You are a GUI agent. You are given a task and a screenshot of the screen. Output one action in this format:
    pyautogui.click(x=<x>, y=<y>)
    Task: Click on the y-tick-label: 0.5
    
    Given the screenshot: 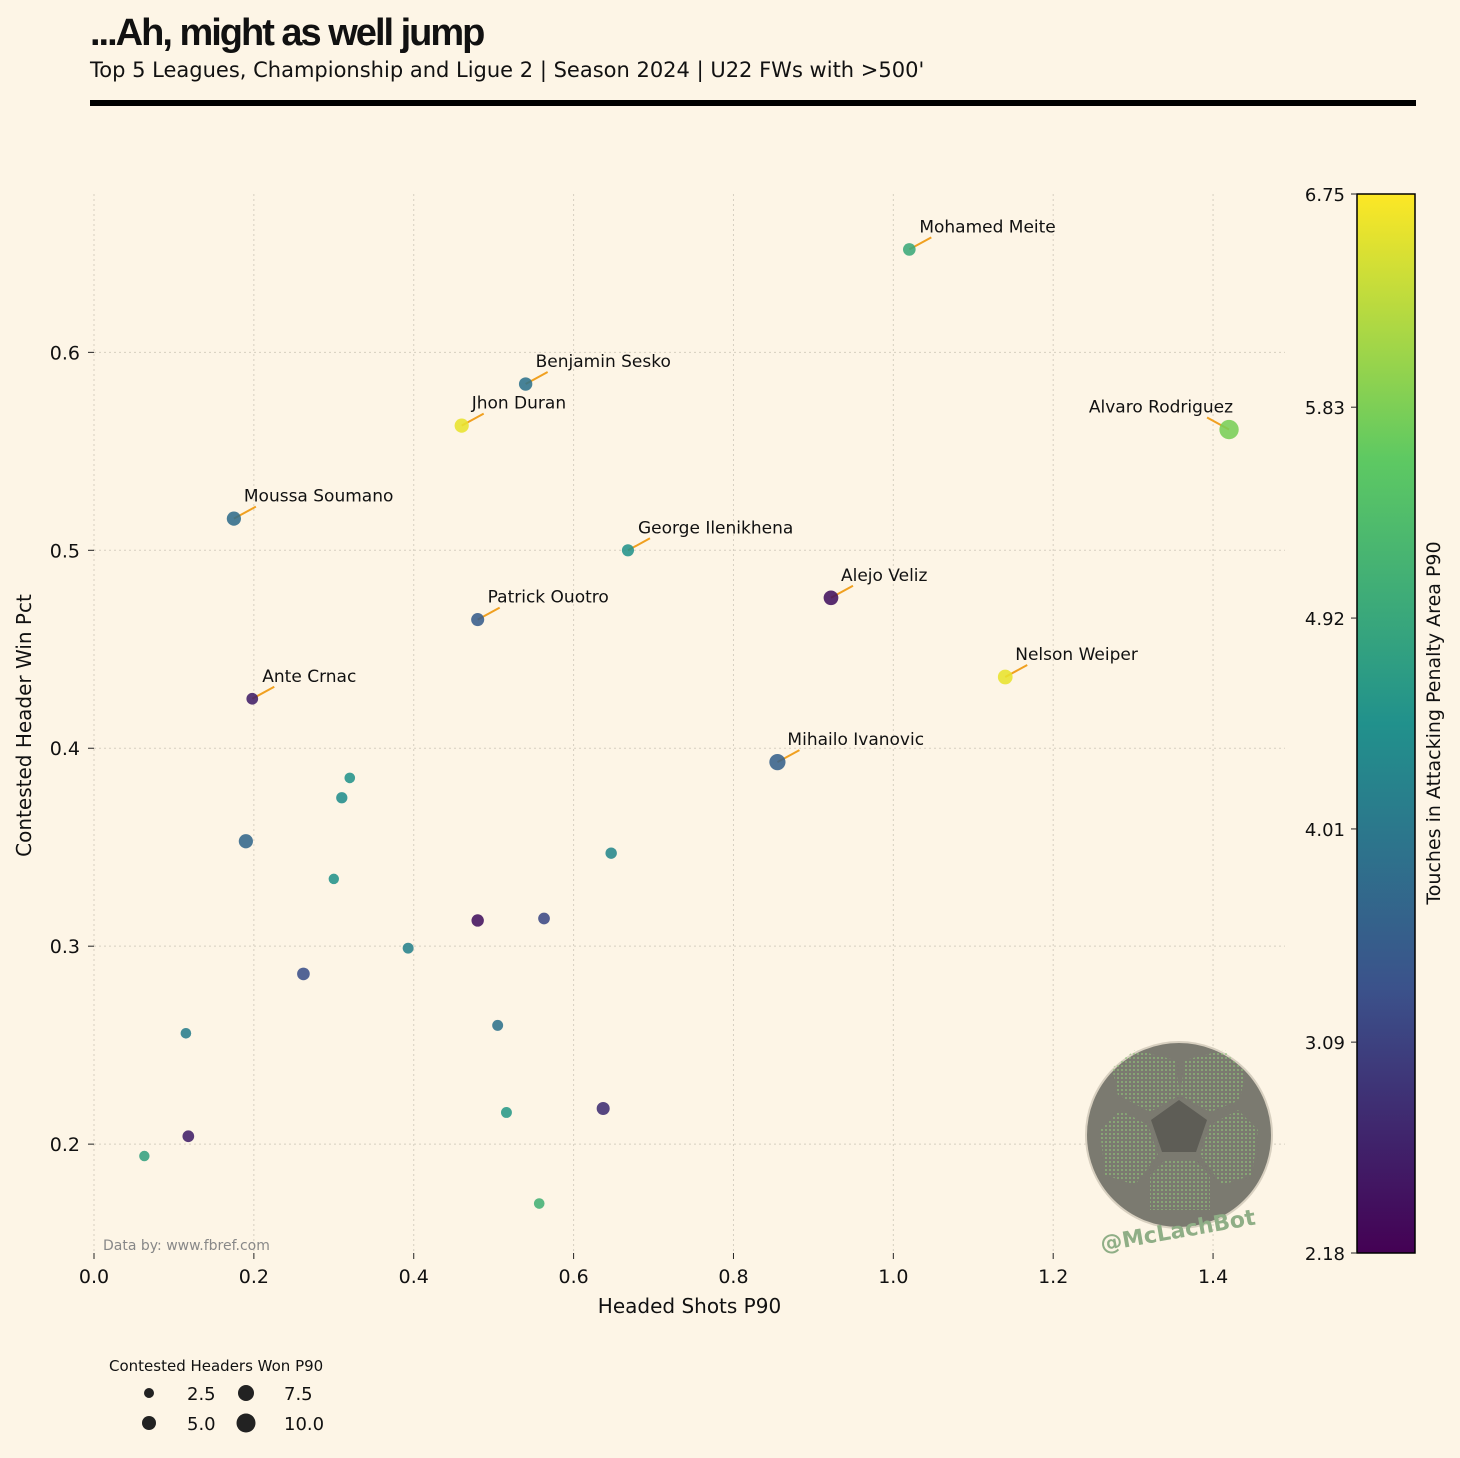 What is the action you would take?
    pyautogui.click(x=65, y=551)
    